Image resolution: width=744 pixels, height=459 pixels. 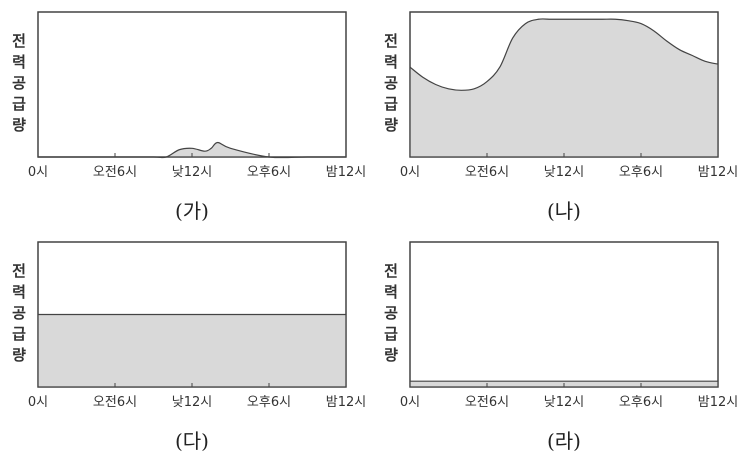 What do you see at coordinates (564, 211) in the screenshot?
I see `panel-label-na: (나)` at bounding box center [564, 211].